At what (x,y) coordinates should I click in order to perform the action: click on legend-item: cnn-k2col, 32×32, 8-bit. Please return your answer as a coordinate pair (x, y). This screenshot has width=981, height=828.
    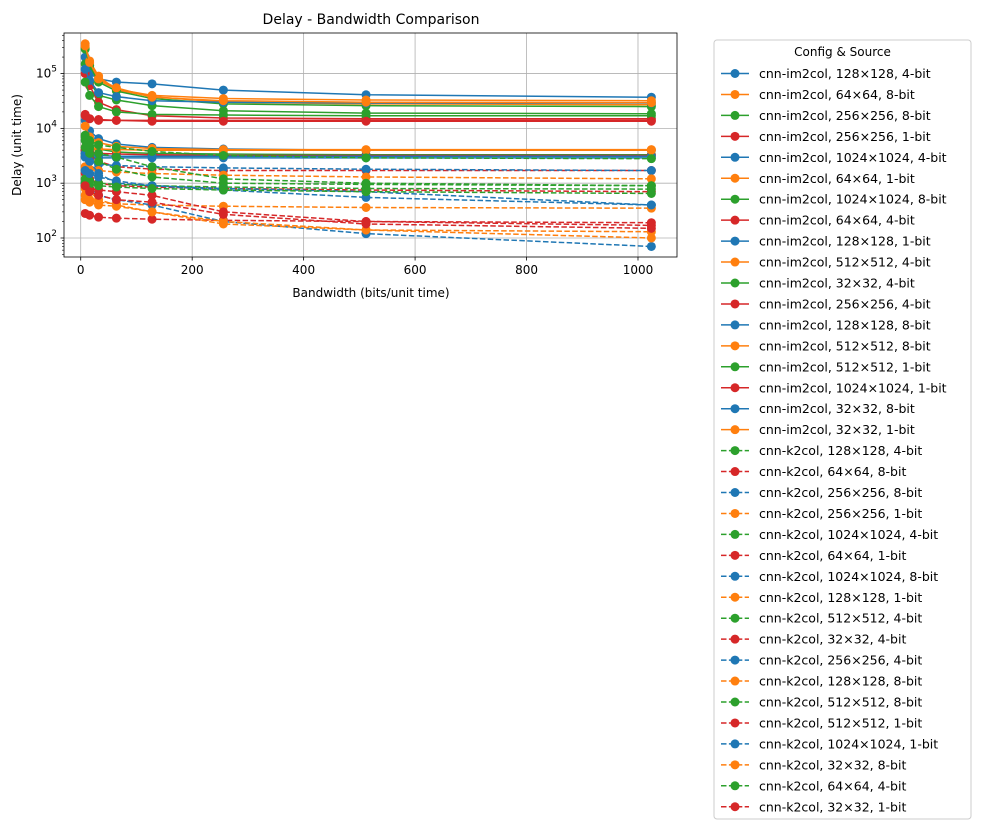
    Looking at the image, I should click on (813, 764).